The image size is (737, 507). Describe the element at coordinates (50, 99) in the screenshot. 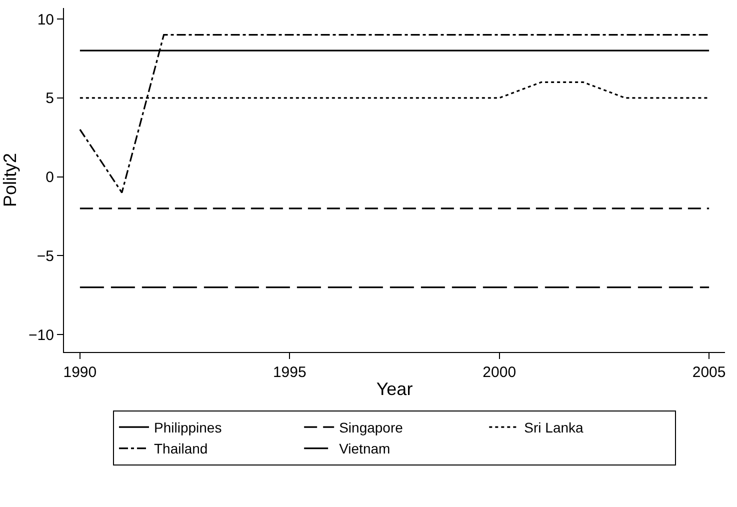

I see `y-tick-label: 5` at that location.